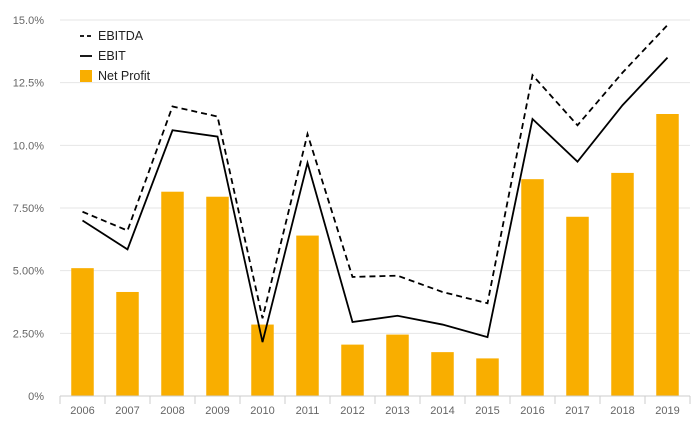 The height and width of the screenshot is (438, 700). What do you see at coordinates (121, 36) in the screenshot?
I see `legend-label-ebitda: EBITDA` at bounding box center [121, 36].